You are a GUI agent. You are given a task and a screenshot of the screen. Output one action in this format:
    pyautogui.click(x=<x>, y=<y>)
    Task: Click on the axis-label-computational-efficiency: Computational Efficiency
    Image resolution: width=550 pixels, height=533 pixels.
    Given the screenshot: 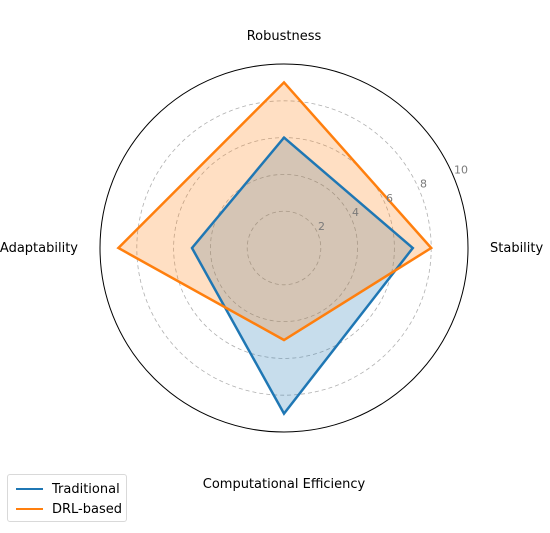 What is the action you would take?
    pyautogui.click(x=284, y=484)
    